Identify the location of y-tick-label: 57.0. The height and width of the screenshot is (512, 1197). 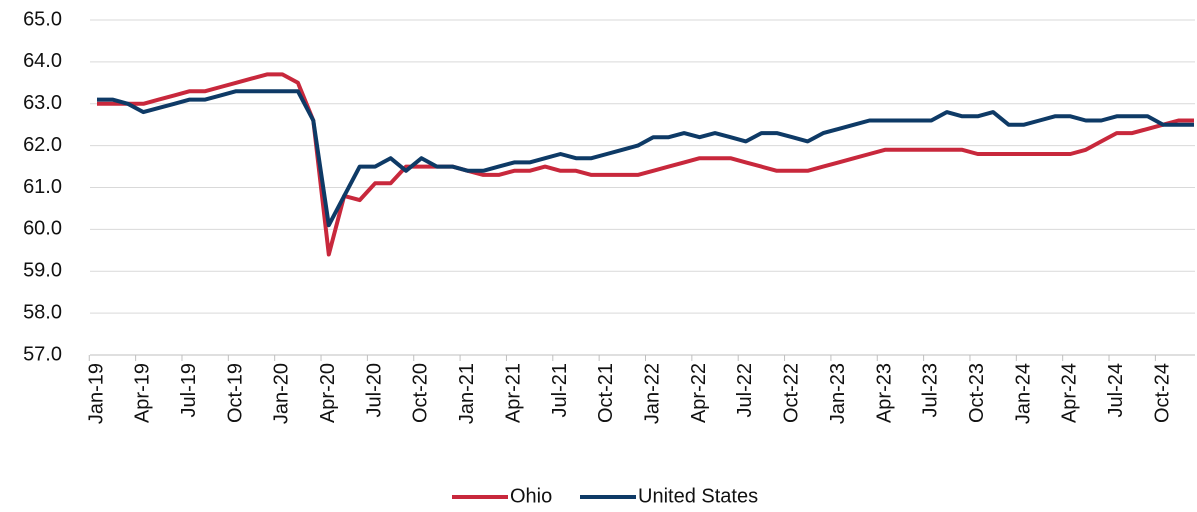
(42, 354).